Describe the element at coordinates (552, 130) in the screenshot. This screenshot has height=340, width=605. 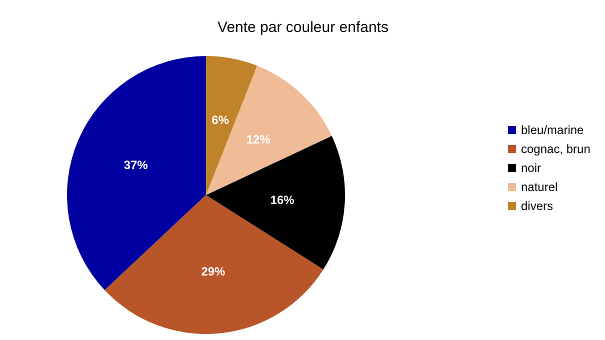
I see `legend-label: bleu/marine` at that location.